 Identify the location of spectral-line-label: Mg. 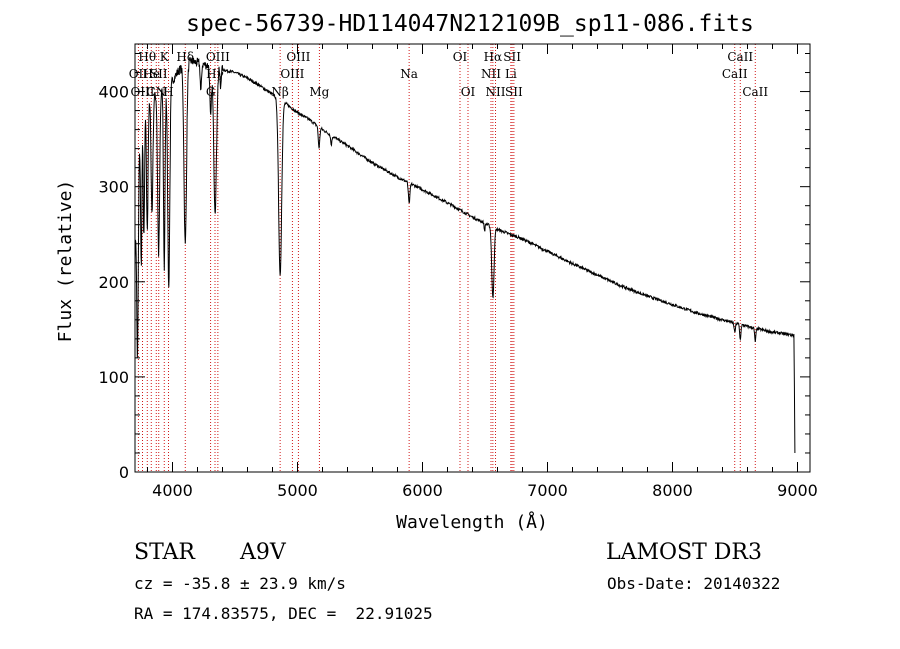
(319, 92).